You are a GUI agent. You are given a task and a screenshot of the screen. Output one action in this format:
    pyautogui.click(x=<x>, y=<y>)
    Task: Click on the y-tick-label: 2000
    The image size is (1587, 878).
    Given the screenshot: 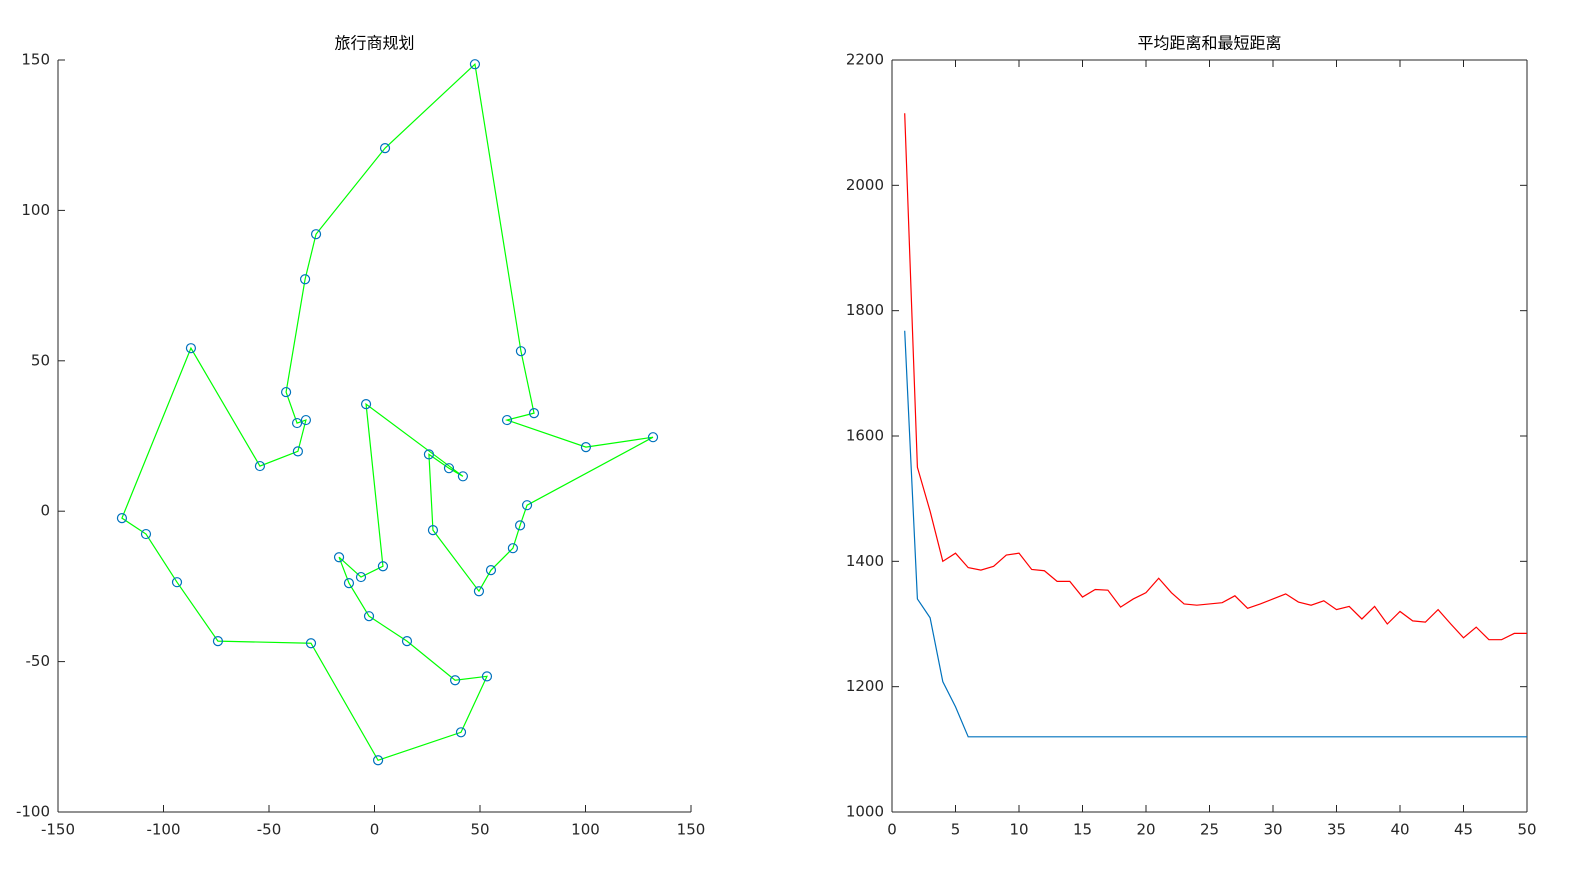 What is the action you would take?
    pyautogui.click(x=865, y=185)
    